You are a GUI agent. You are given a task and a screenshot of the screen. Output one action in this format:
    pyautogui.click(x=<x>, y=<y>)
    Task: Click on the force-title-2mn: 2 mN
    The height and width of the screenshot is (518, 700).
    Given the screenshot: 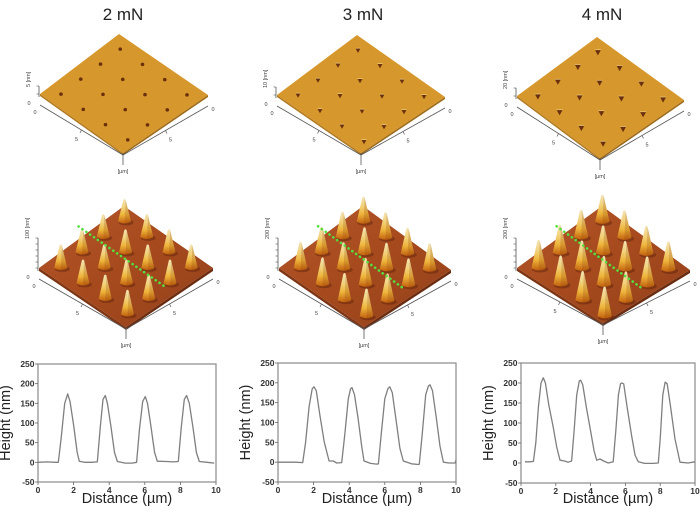 What is the action you would take?
    pyautogui.click(x=123, y=14)
    